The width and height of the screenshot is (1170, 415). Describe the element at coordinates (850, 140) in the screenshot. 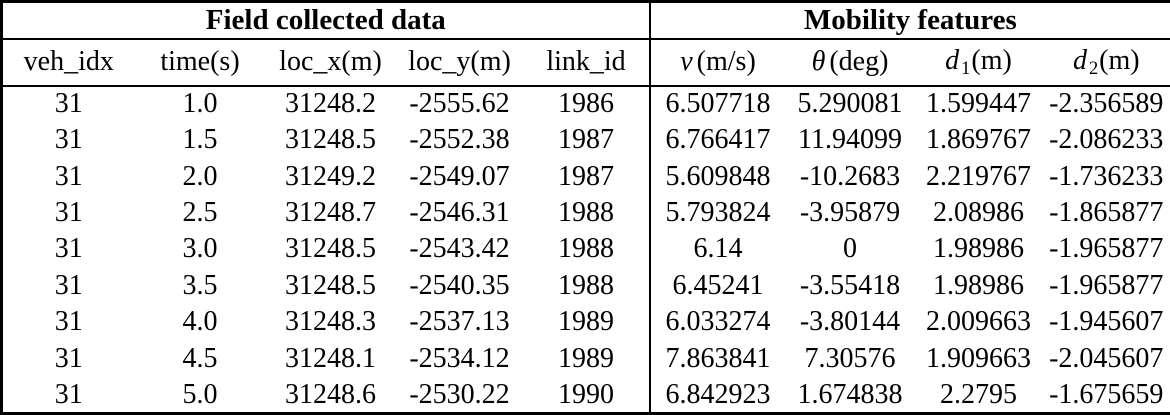

I see `table-cell: 11.94099` at that location.